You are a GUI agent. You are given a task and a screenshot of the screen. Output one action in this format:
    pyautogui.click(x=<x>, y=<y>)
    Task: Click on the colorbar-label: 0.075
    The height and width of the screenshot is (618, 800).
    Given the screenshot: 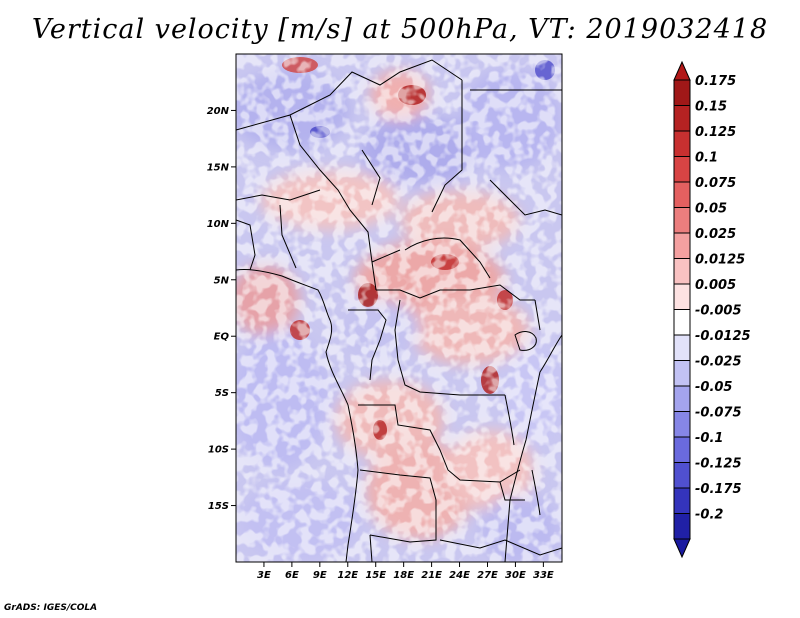 What is the action you would take?
    pyautogui.click(x=715, y=183)
    